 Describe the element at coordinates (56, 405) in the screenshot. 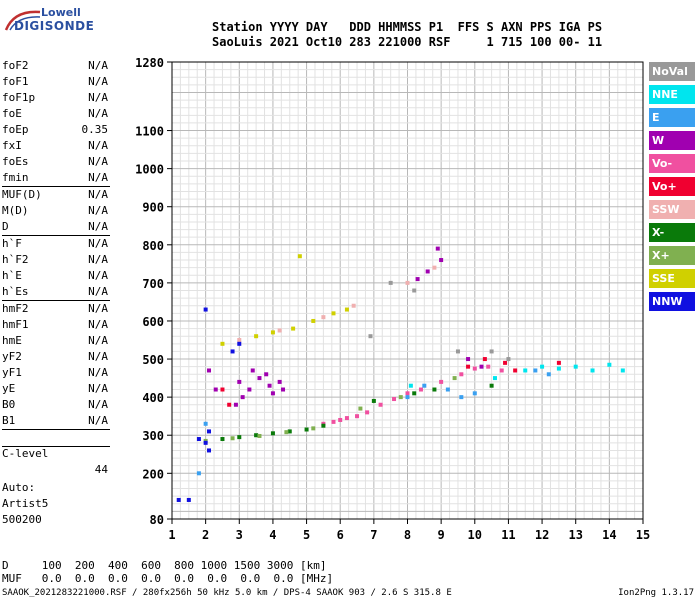

I see `param-row-b0: B0 N/A` at that location.